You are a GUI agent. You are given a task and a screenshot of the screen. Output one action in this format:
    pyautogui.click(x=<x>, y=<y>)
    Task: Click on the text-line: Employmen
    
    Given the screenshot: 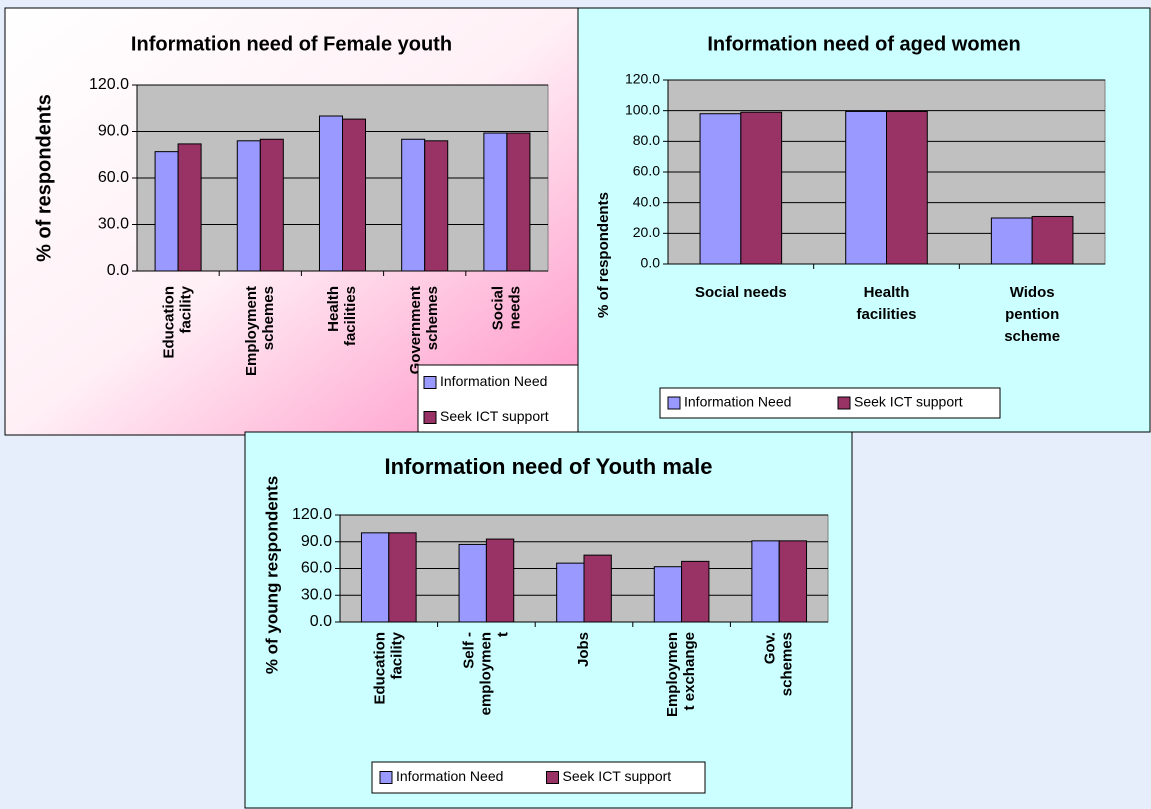 What is the action you would take?
    pyautogui.click(x=672, y=674)
    